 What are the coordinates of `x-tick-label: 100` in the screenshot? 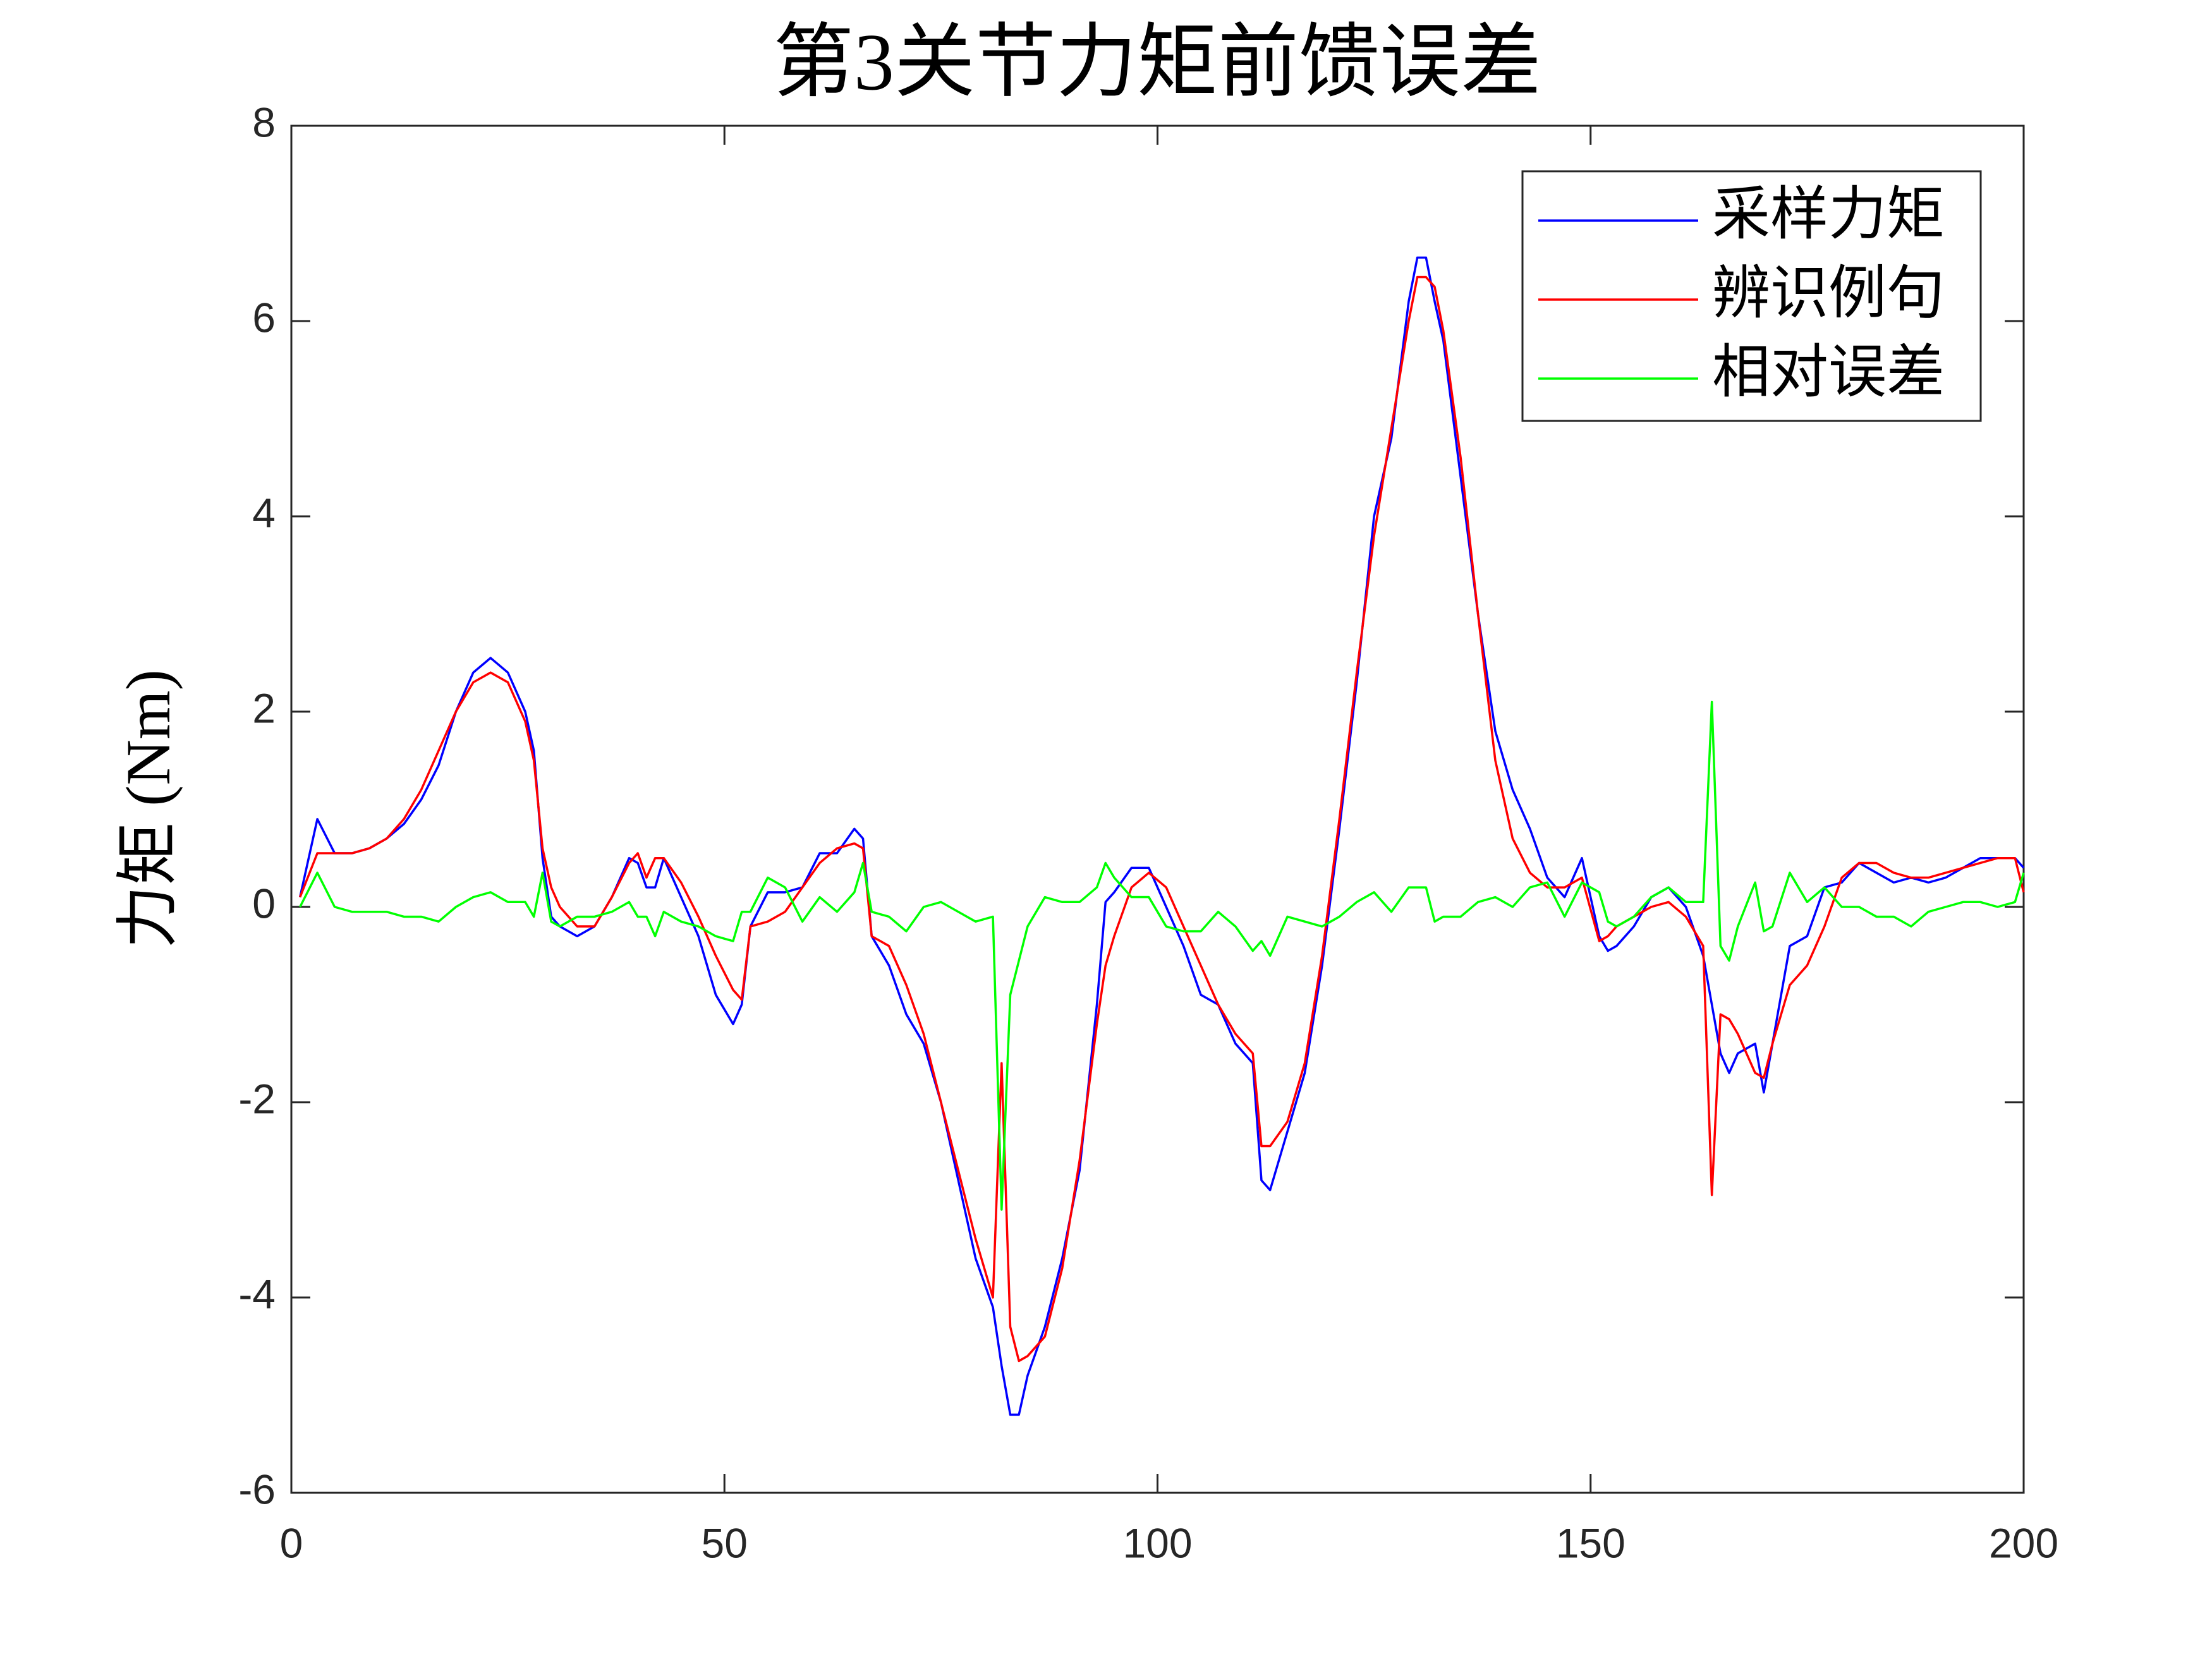 It's located at (1157, 1542).